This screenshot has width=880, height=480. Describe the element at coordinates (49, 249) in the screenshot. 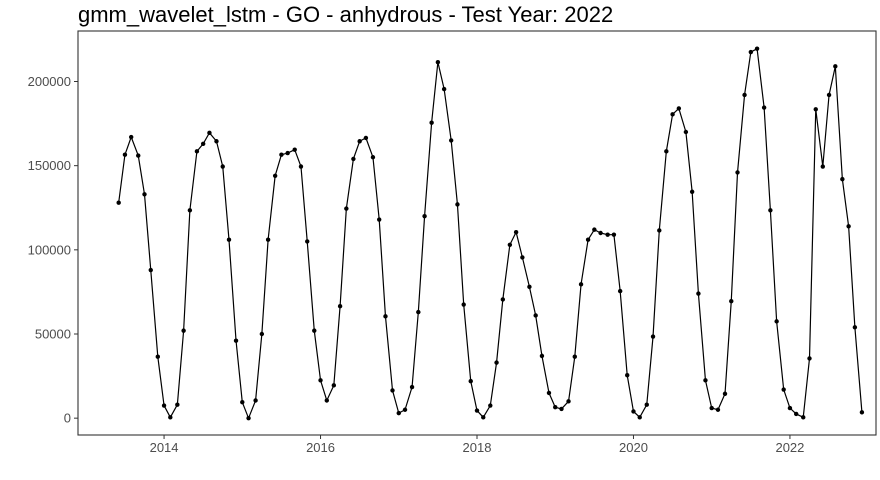

I see `y-tick-label: 100000` at that location.